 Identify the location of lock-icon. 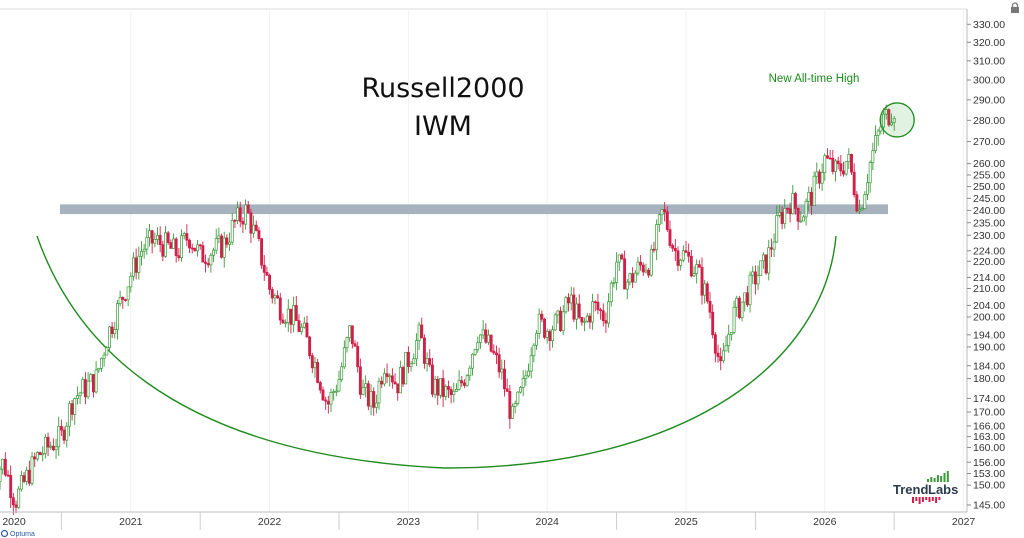
(1015, 7).